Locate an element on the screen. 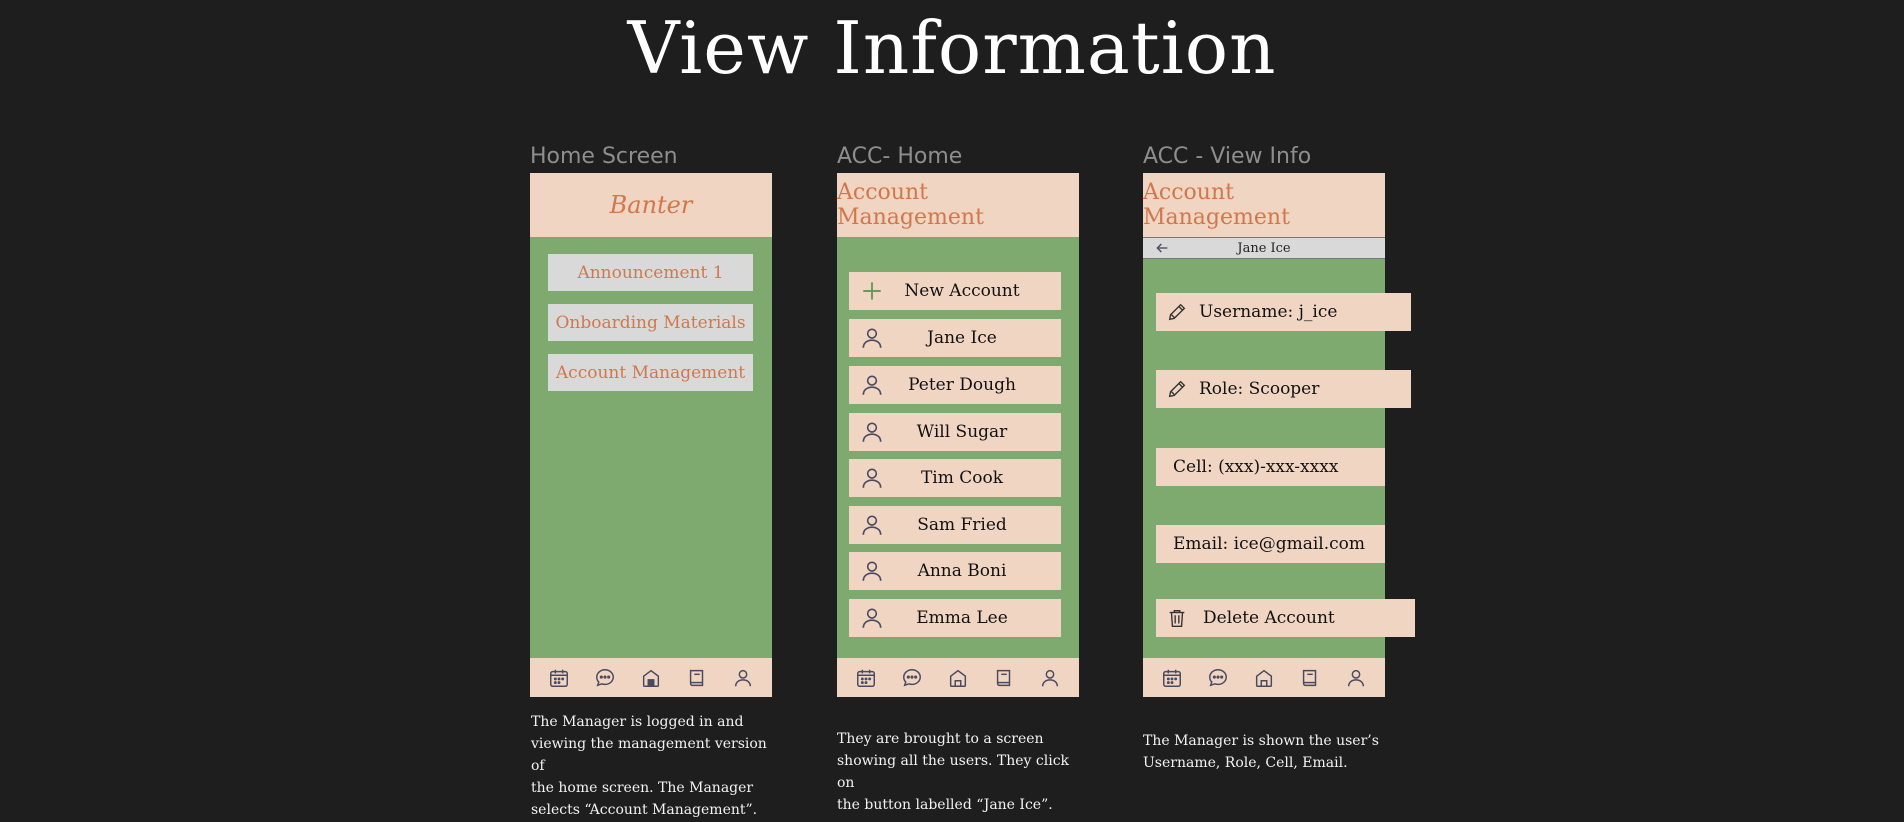 The width and height of the screenshot is (1904, 822). user-button-tim-cook: Tim Cook is located at coordinates (955, 478).